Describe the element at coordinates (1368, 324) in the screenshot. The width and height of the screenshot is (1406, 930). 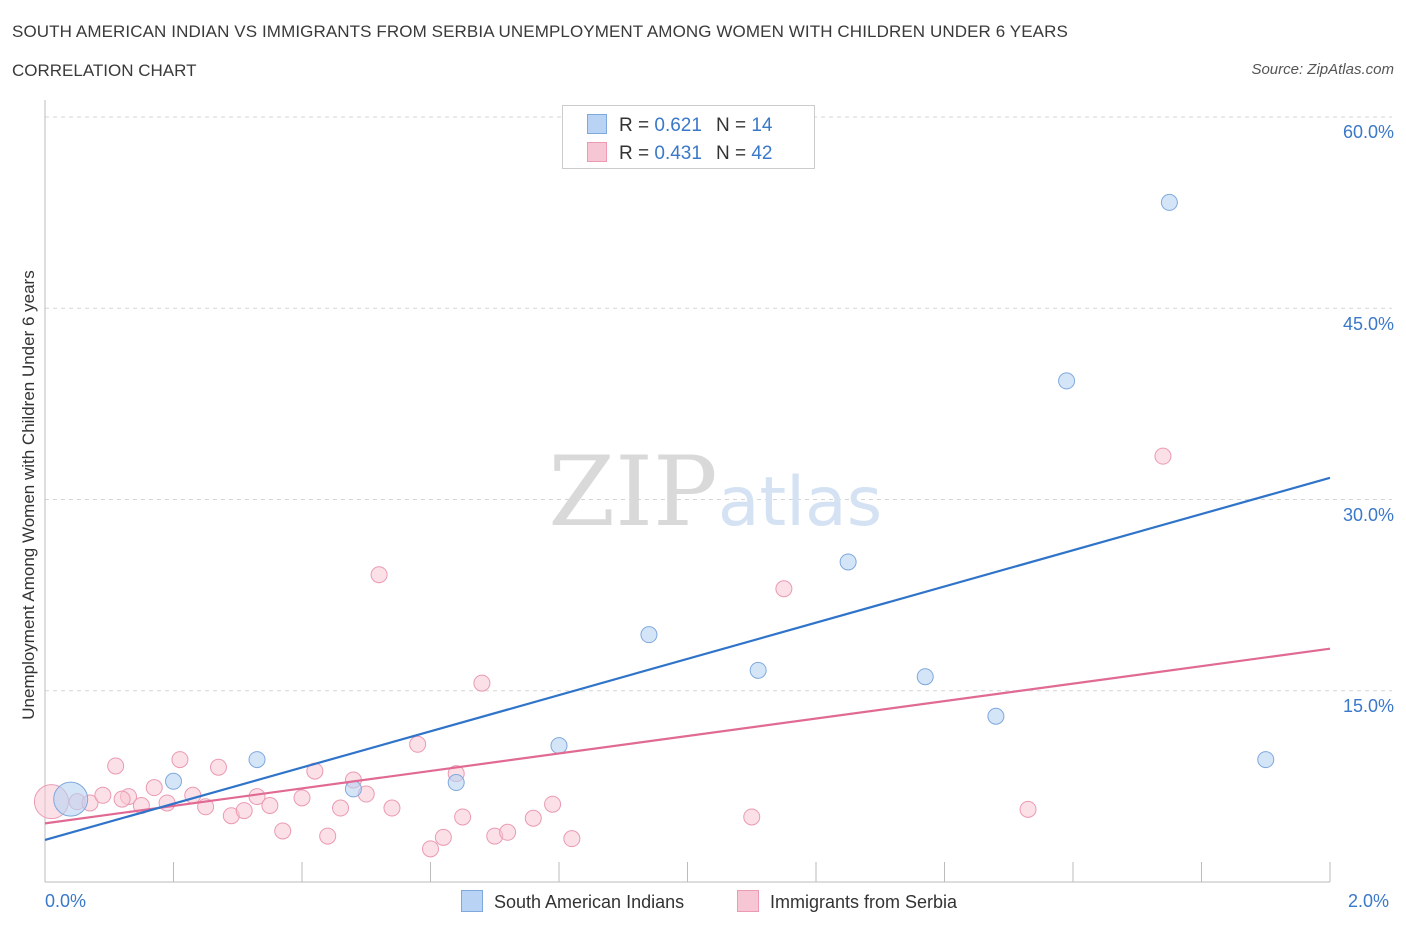
I see `y-tick-45: 45.0%` at that location.